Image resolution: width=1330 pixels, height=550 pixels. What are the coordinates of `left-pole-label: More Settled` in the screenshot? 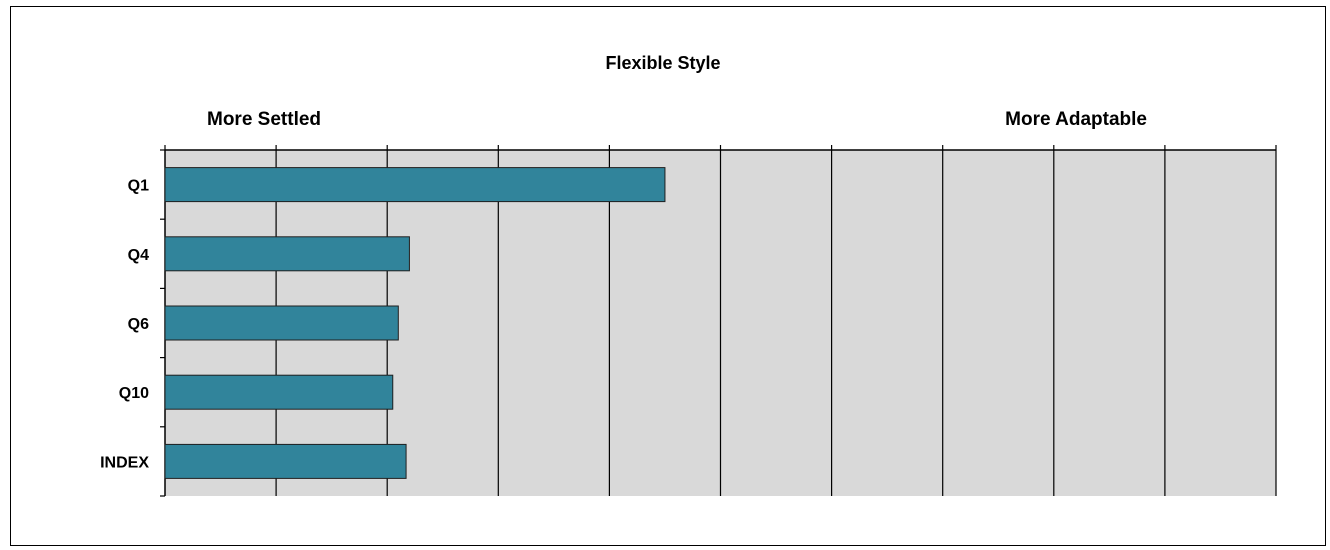 It's located at (264, 119).